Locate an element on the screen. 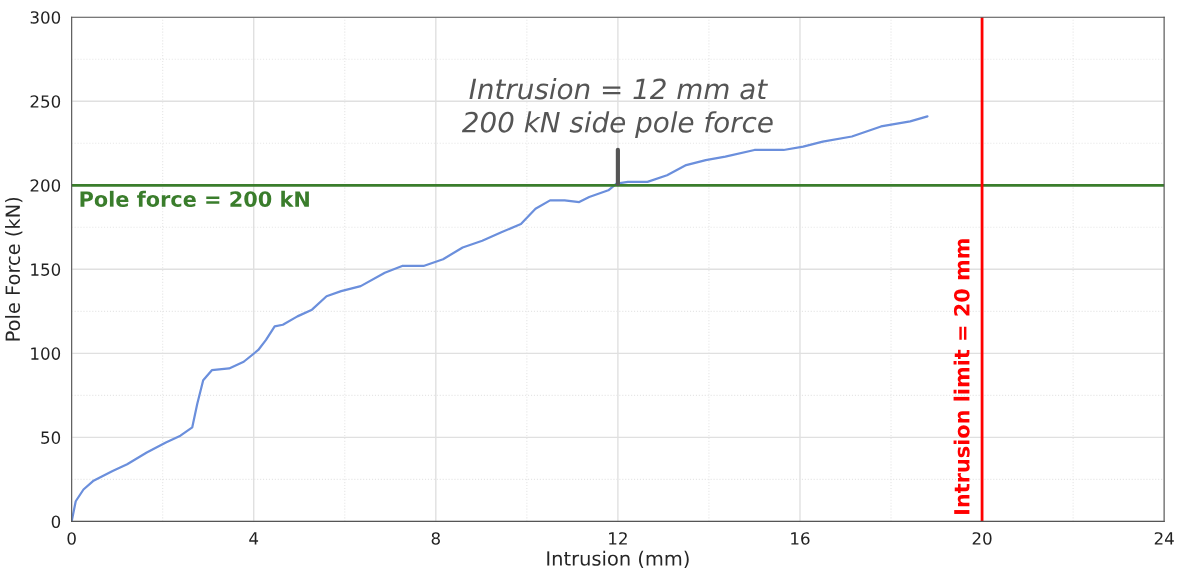  y-tick-label: 300 is located at coordinates (45, 17).